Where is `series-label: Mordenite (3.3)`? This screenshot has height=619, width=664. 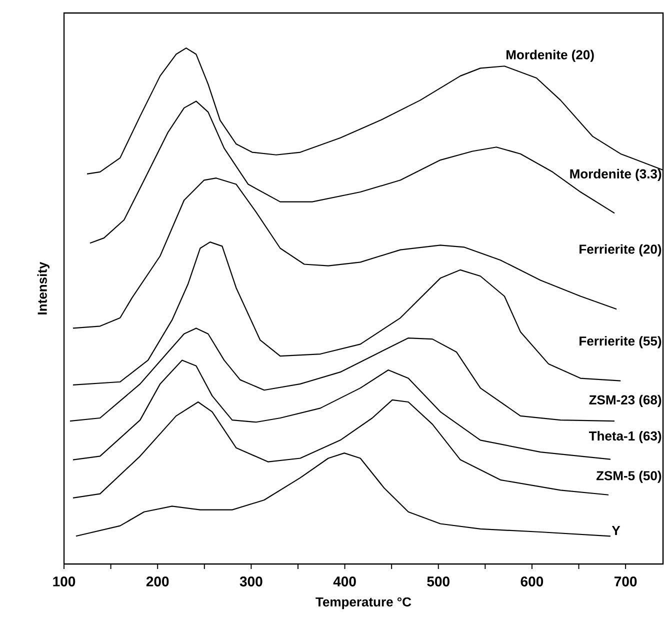 series-label: Mordenite (3.3) is located at coordinates (616, 175).